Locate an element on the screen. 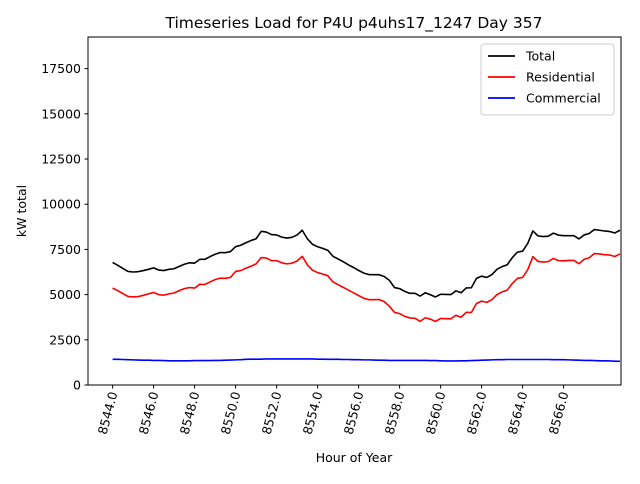 The height and width of the screenshot is (484, 640). x-tick-label: 8550.0 is located at coordinates (231, 413).